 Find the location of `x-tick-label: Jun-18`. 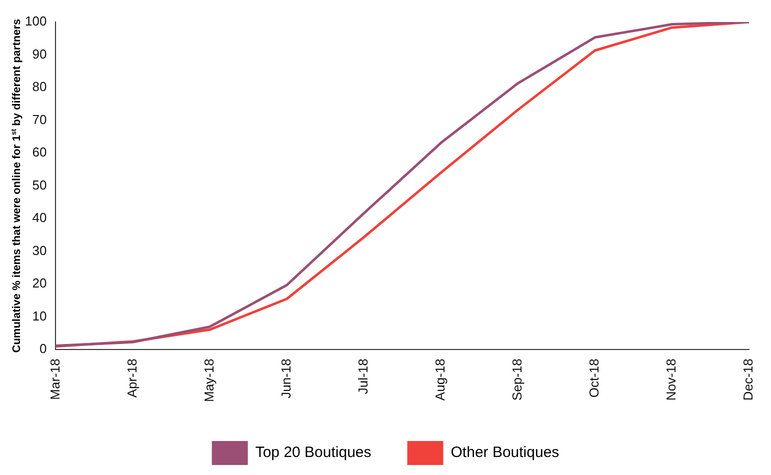

x-tick-label: Jun-18 is located at coordinates (286, 378).